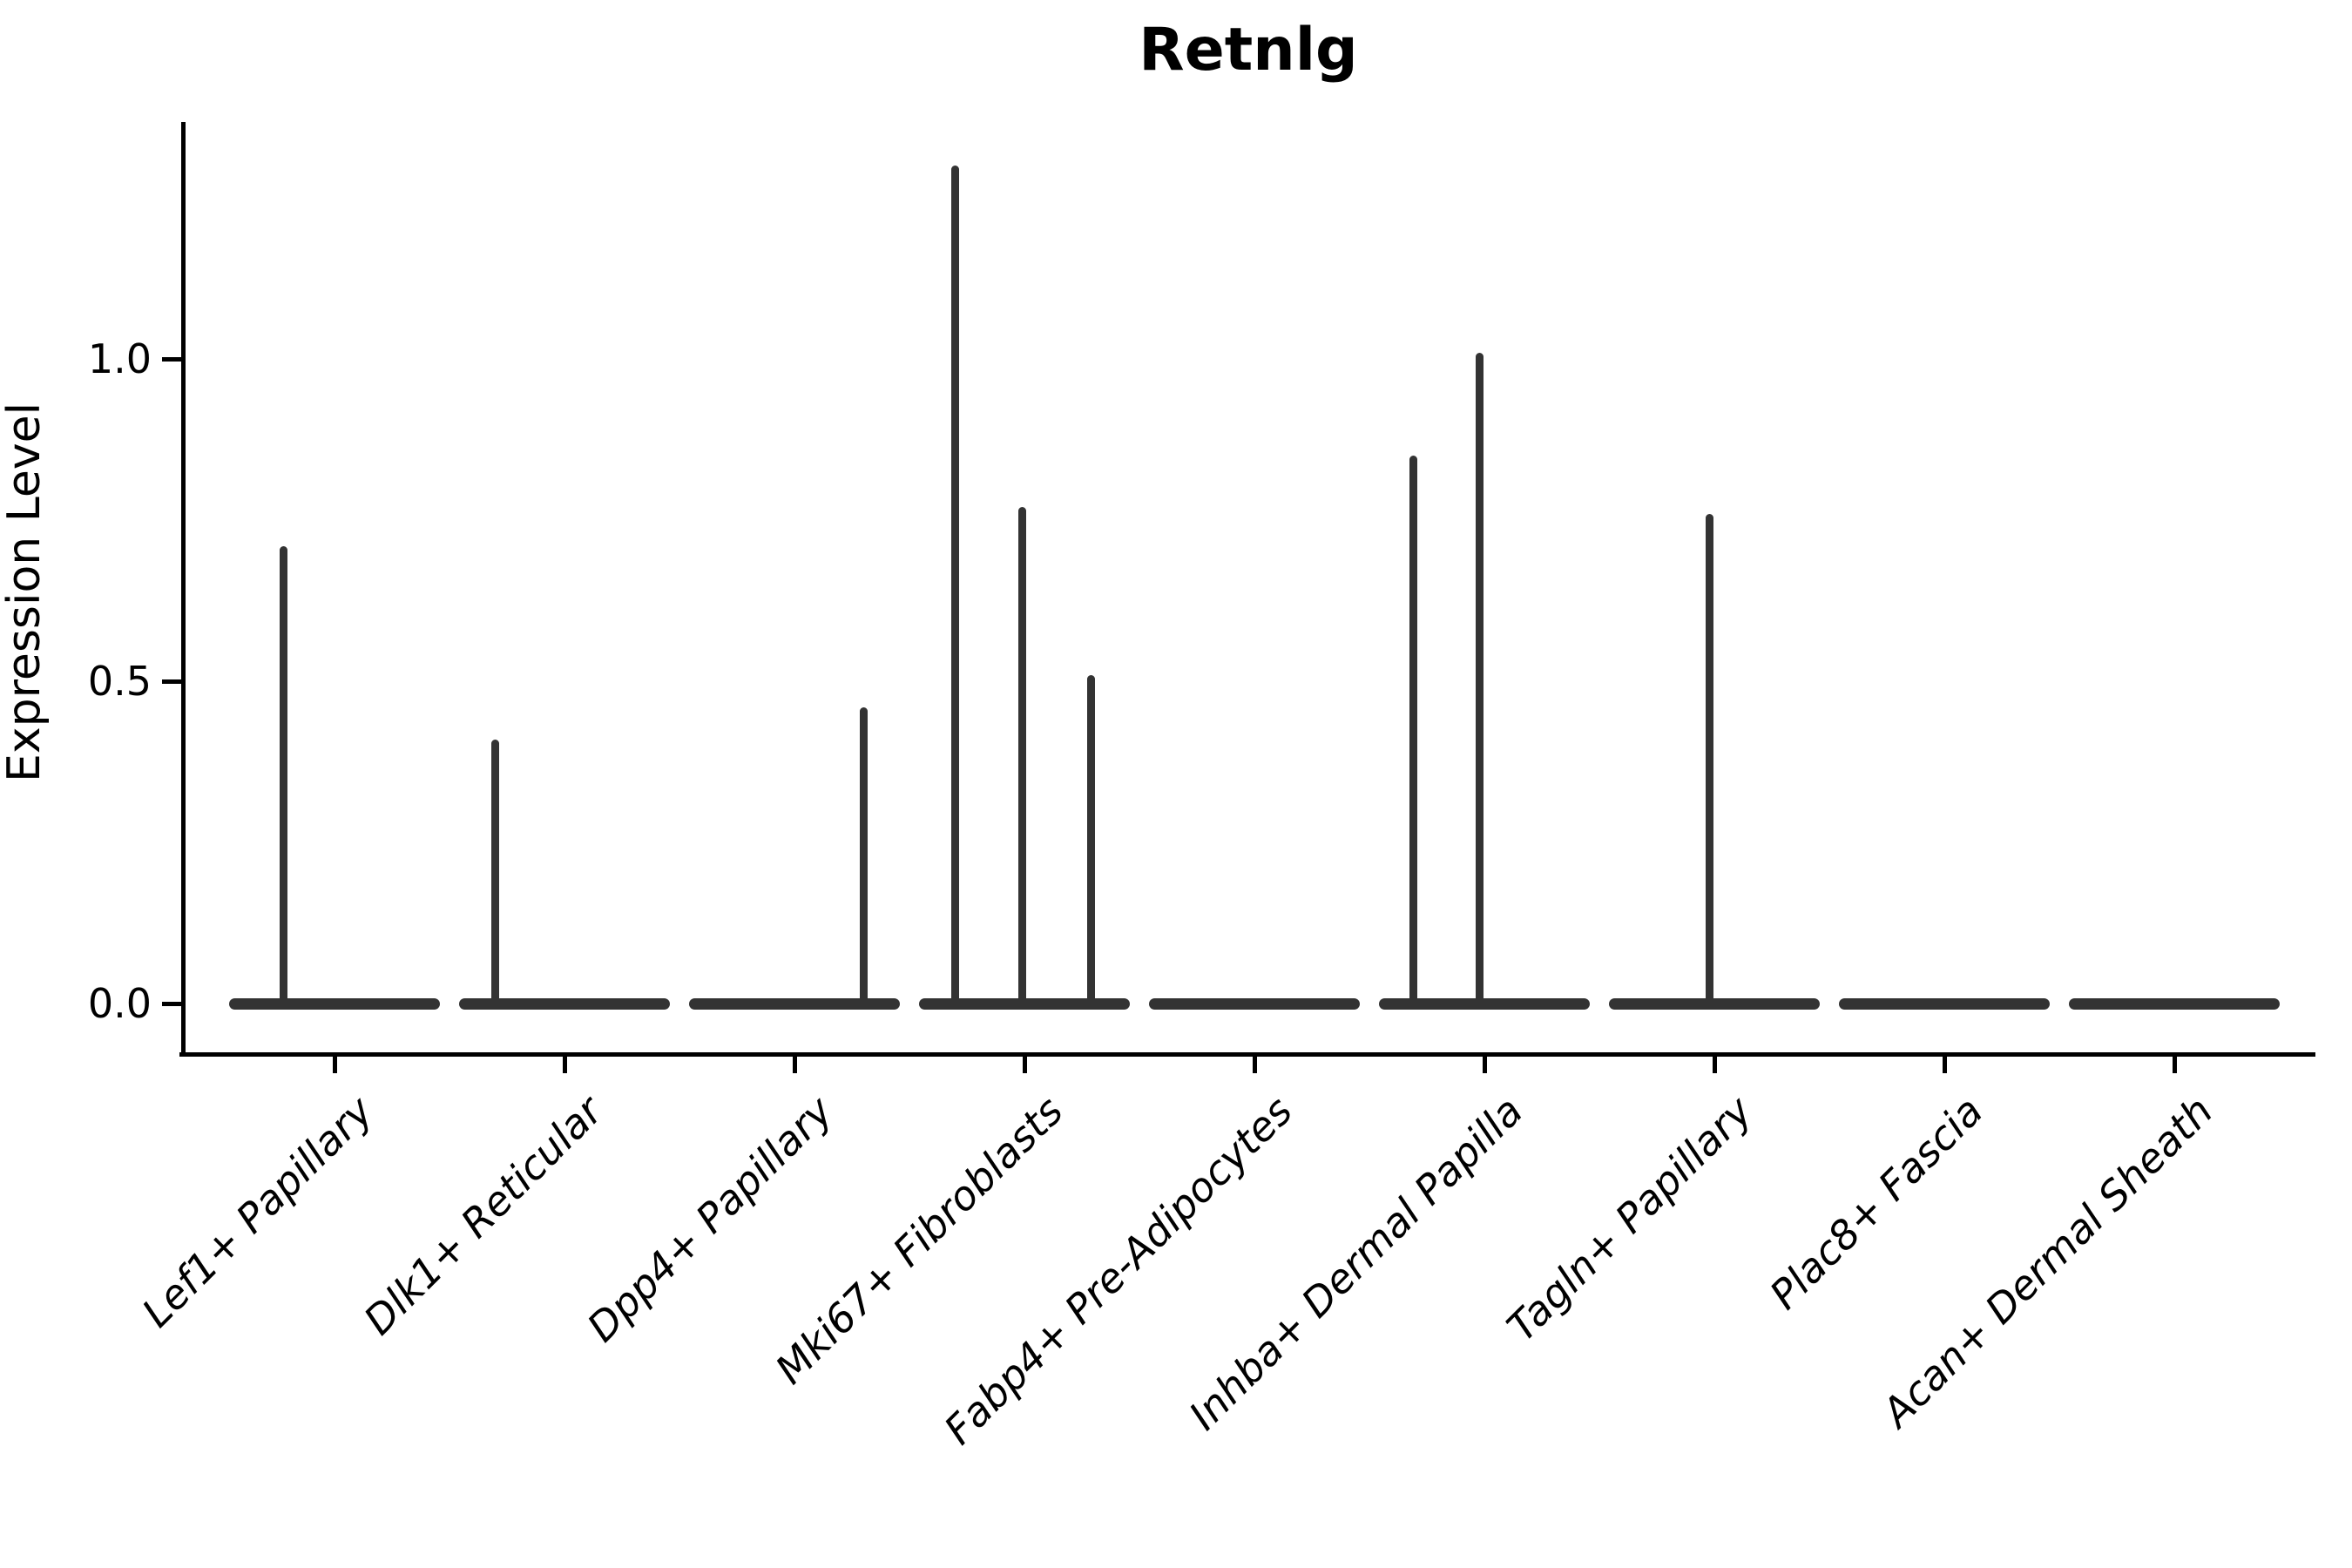  Describe the element at coordinates (1248, 50) in the screenshot. I see `chart-title: Retnlg` at that location.